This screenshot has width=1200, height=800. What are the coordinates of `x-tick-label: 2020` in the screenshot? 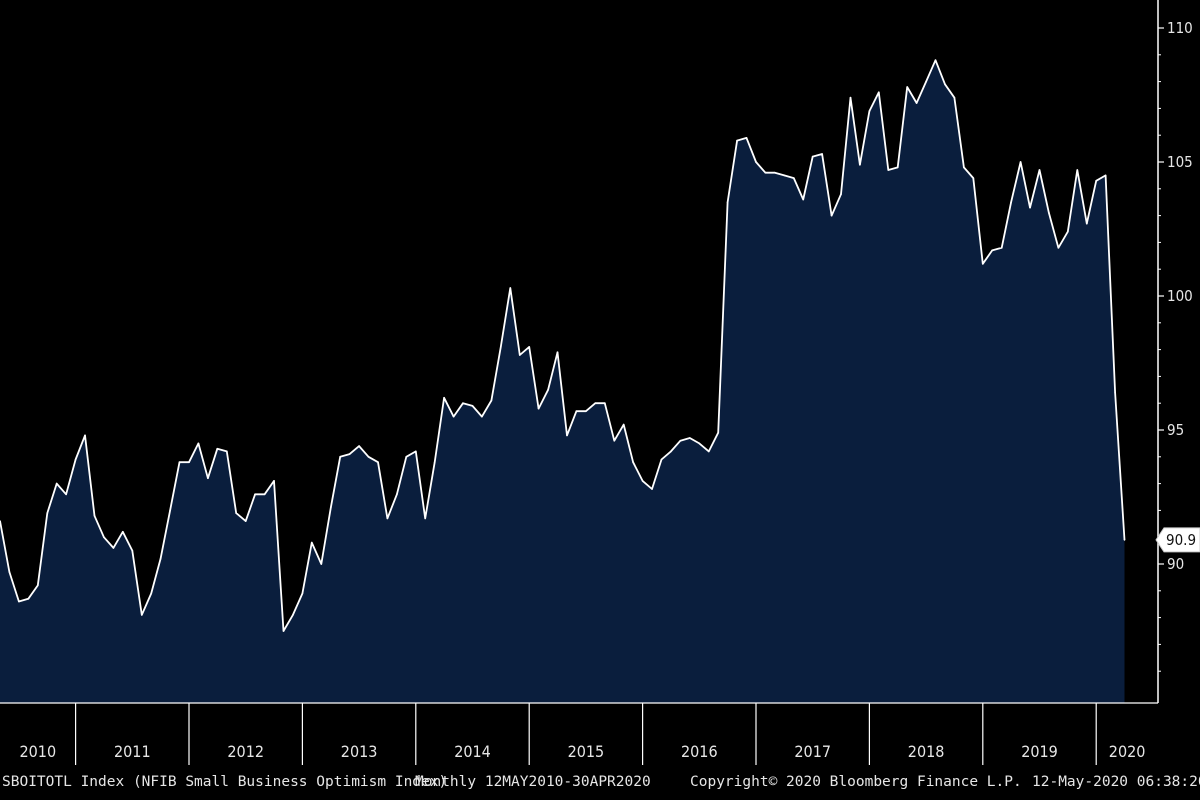 It's located at (1127, 751).